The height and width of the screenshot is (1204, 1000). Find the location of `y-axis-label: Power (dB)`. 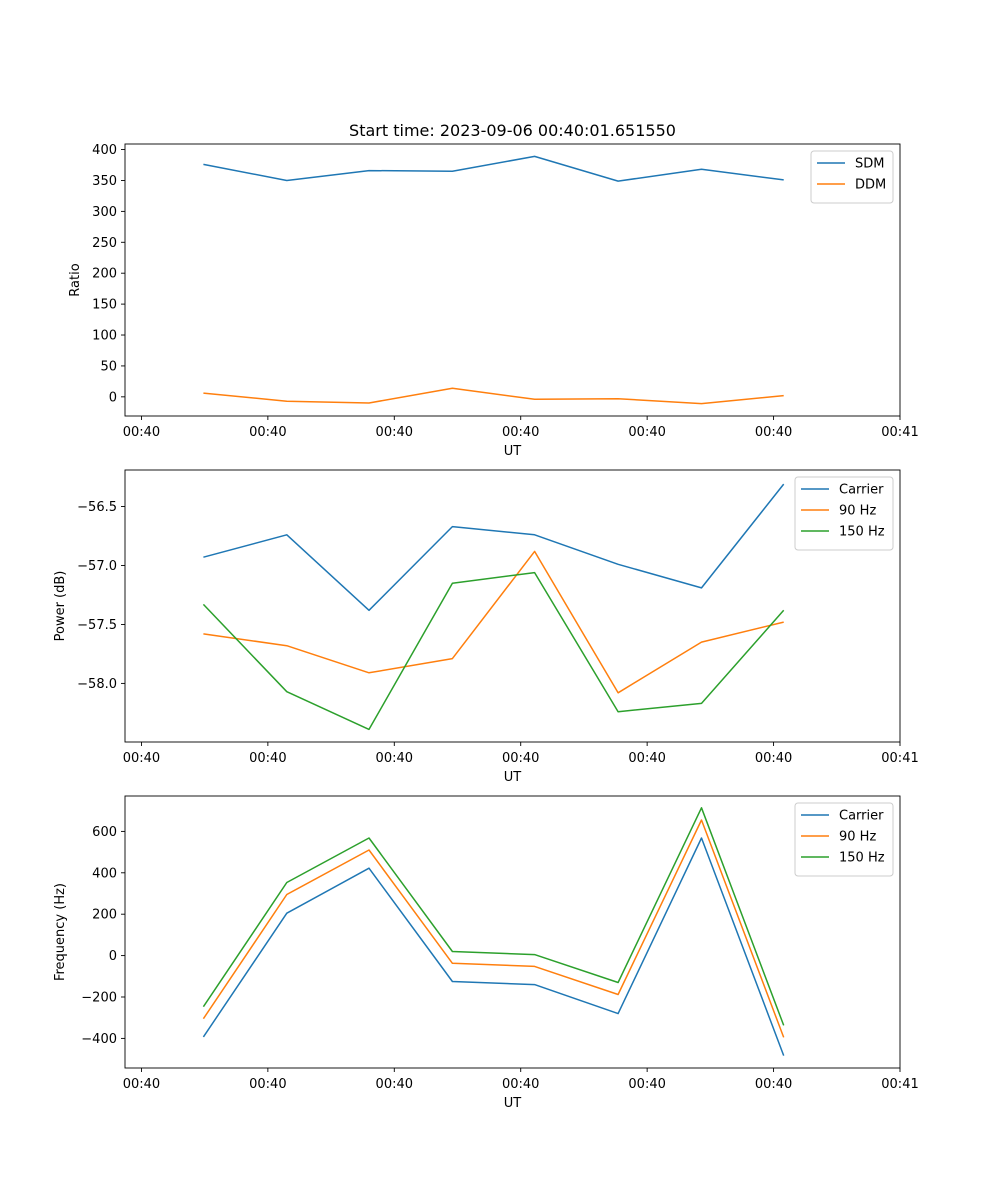

y-axis-label: Power (dB) is located at coordinates (60, 606).